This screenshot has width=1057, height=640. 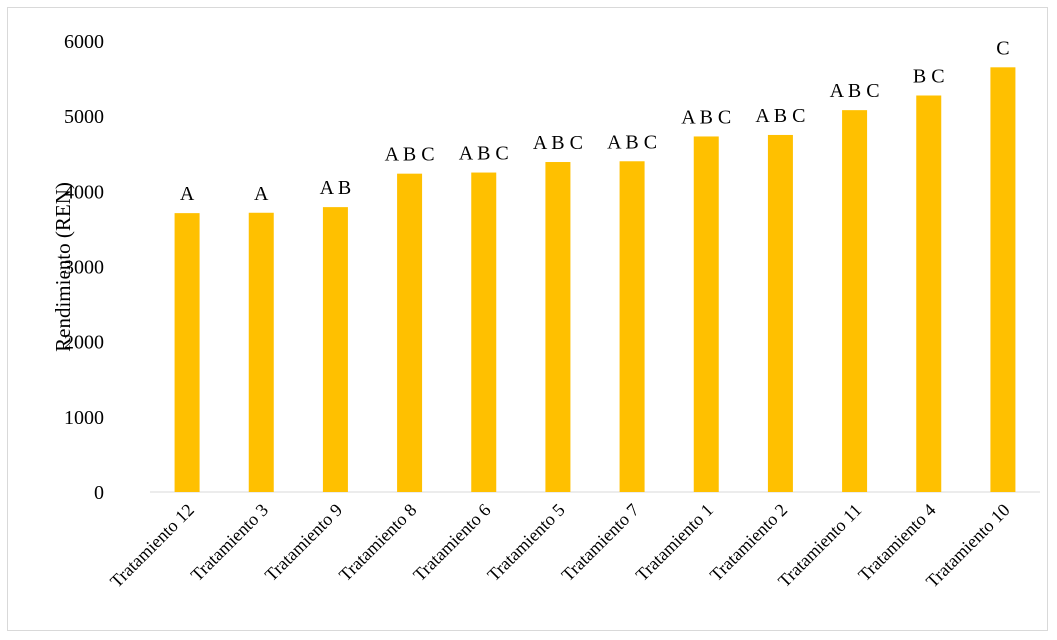 What do you see at coordinates (929, 76) in the screenshot?
I see `significance-label: B C` at bounding box center [929, 76].